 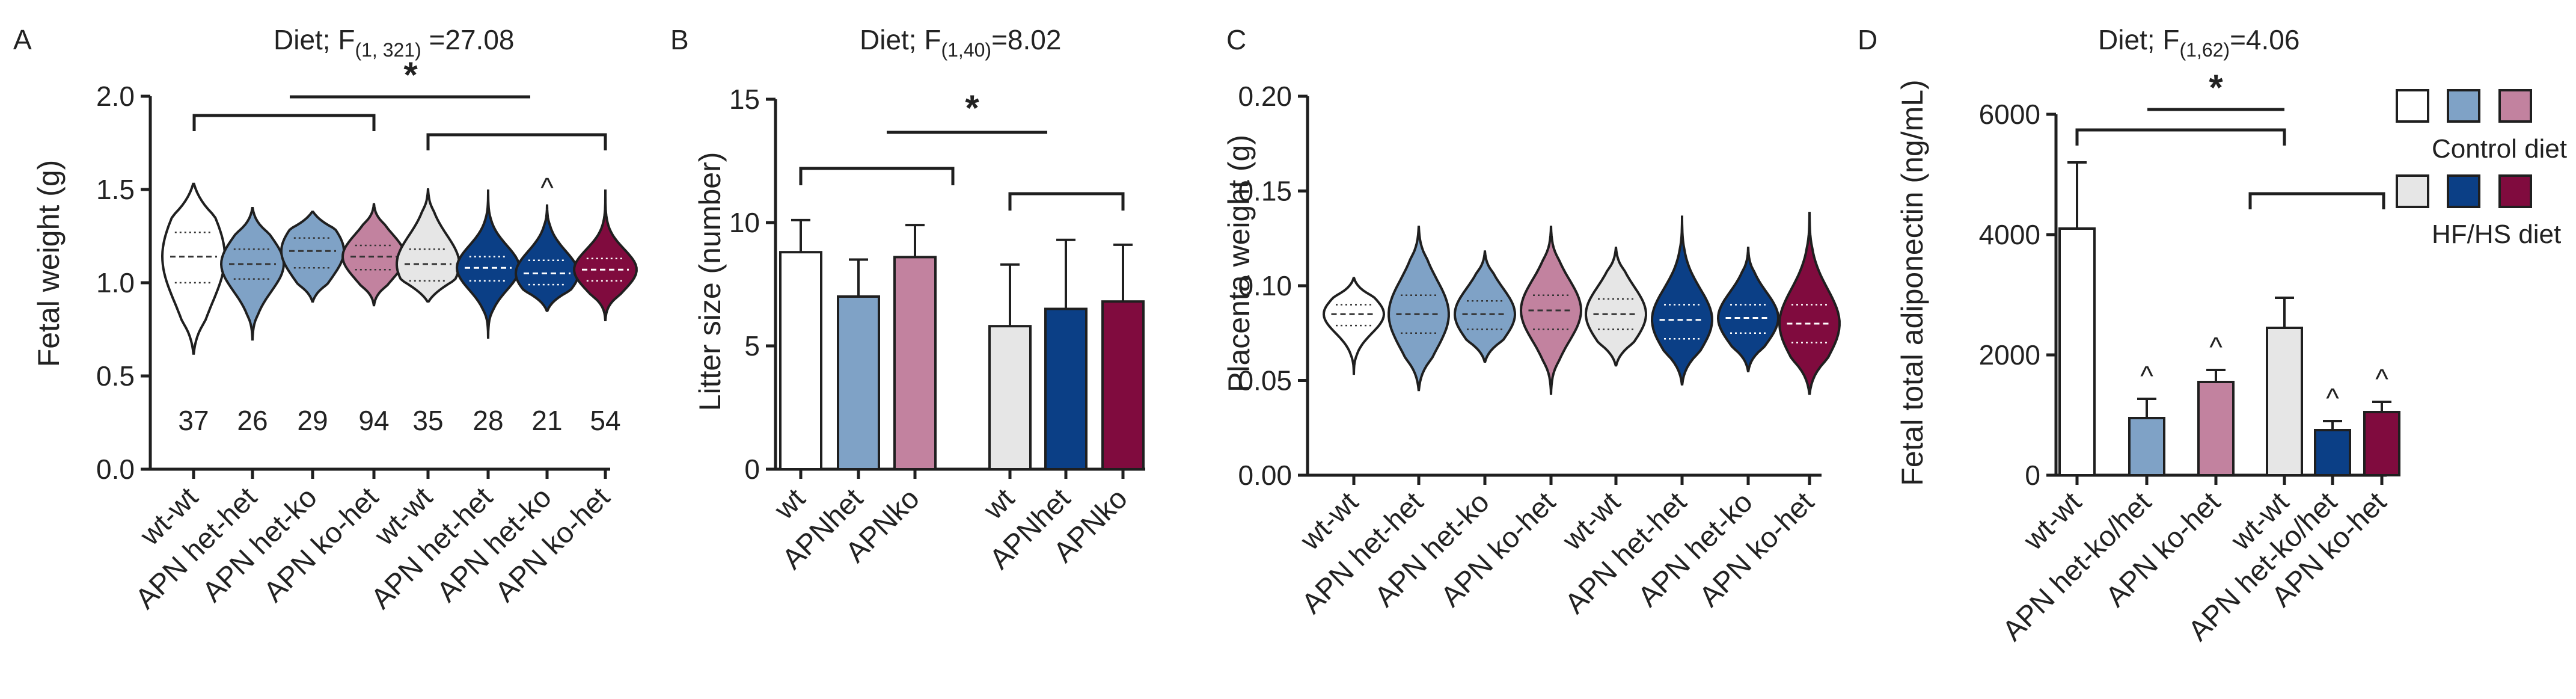 I want to click on significance-star-d: *, so click(x=2216, y=87).